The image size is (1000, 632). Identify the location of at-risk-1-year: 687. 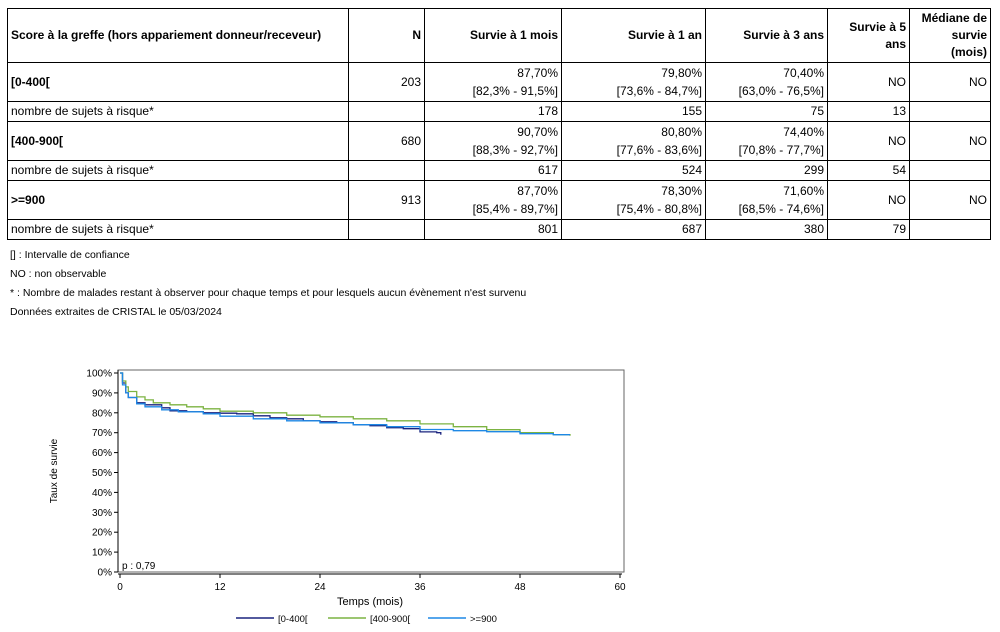
(633, 229).